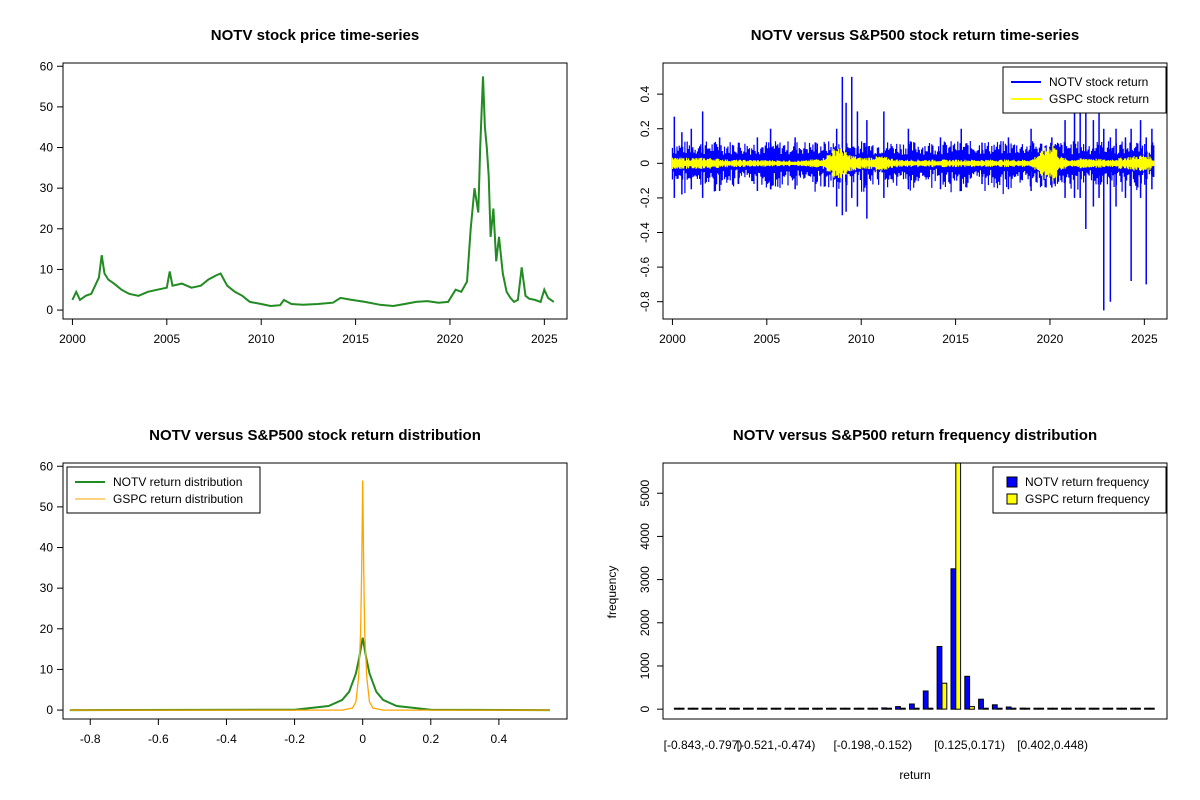  What do you see at coordinates (645, 93) in the screenshot?
I see `y-tick-label: 0.4` at bounding box center [645, 93].